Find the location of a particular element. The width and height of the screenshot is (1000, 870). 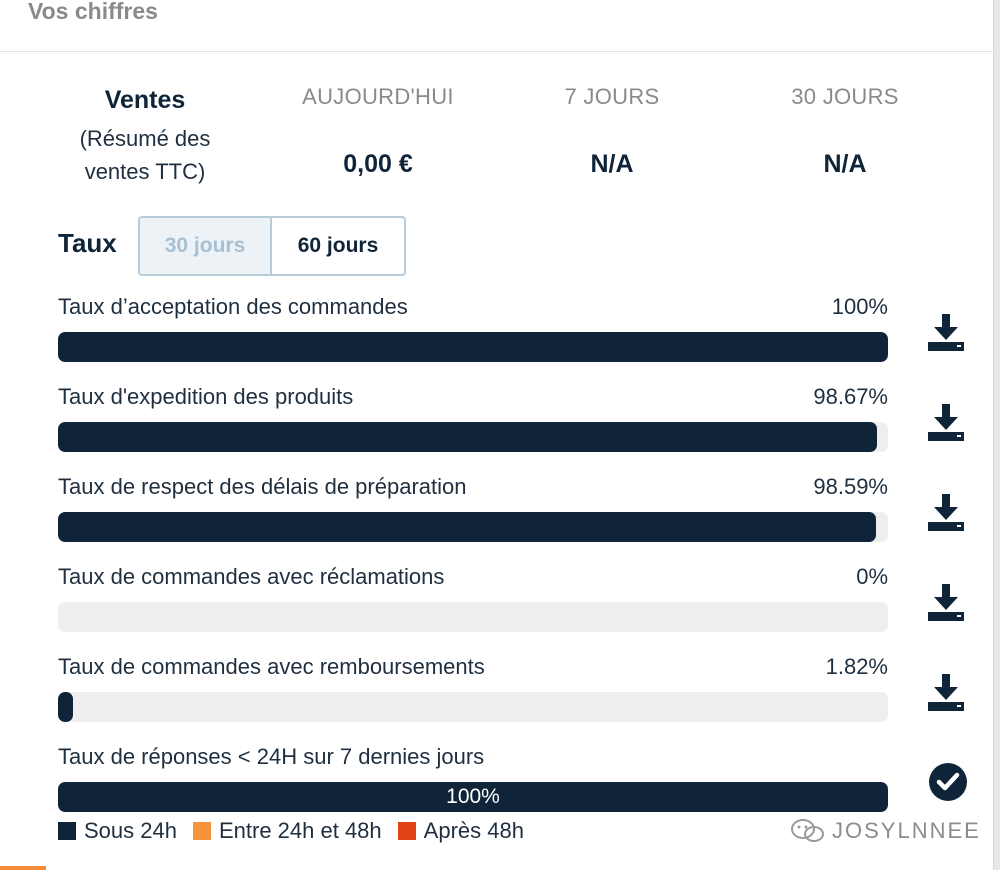

chart-legend: Sous 24h Entre 24h et 48h Après 48h is located at coordinates (299, 831).